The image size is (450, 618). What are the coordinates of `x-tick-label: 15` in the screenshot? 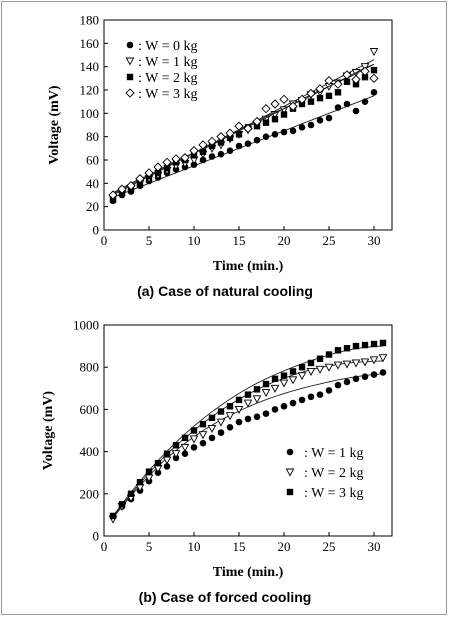 It's located at (239, 546).